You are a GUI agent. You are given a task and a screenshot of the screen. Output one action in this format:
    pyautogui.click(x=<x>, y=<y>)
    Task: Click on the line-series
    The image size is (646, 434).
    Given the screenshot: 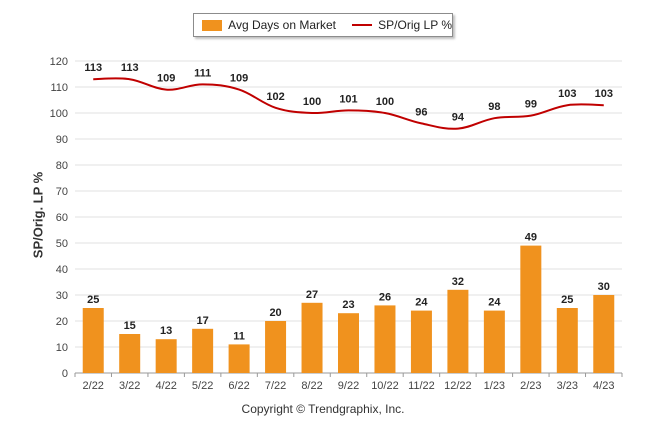 What is the action you would take?
    pyautogui.click(x=348, y=103)
    